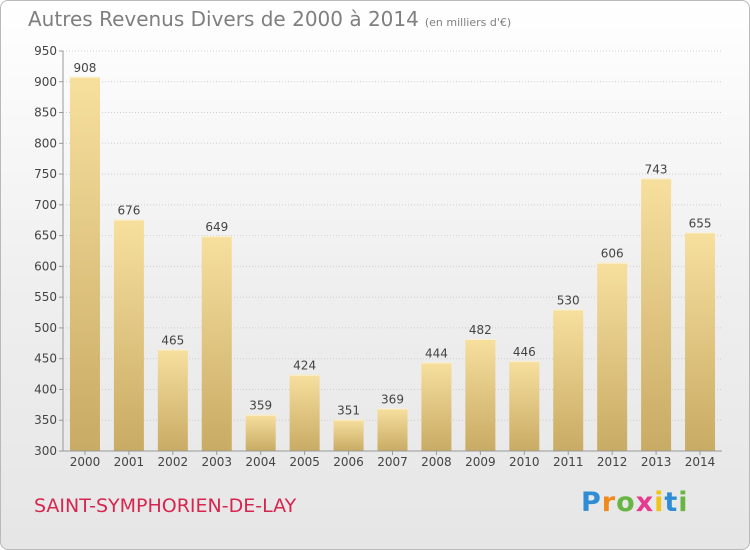  What do you see at coordinates (436, 353) in the screenshot?
I see `data-label: 444` at bounding box center [436, 353].